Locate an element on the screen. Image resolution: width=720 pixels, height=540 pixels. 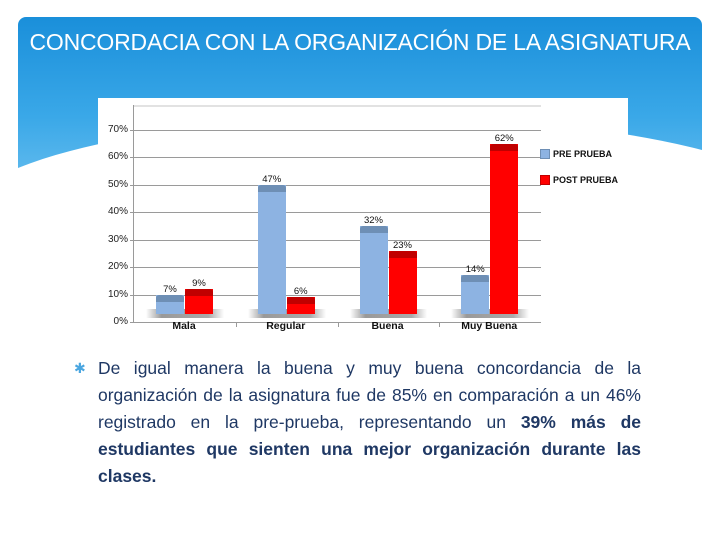
legend-label-post: POST PRUEBA is located at coordinates (586, 180).